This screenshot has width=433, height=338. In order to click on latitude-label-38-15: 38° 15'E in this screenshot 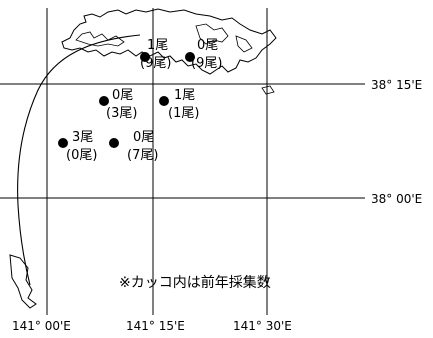, I will do `click(397, 85)`.